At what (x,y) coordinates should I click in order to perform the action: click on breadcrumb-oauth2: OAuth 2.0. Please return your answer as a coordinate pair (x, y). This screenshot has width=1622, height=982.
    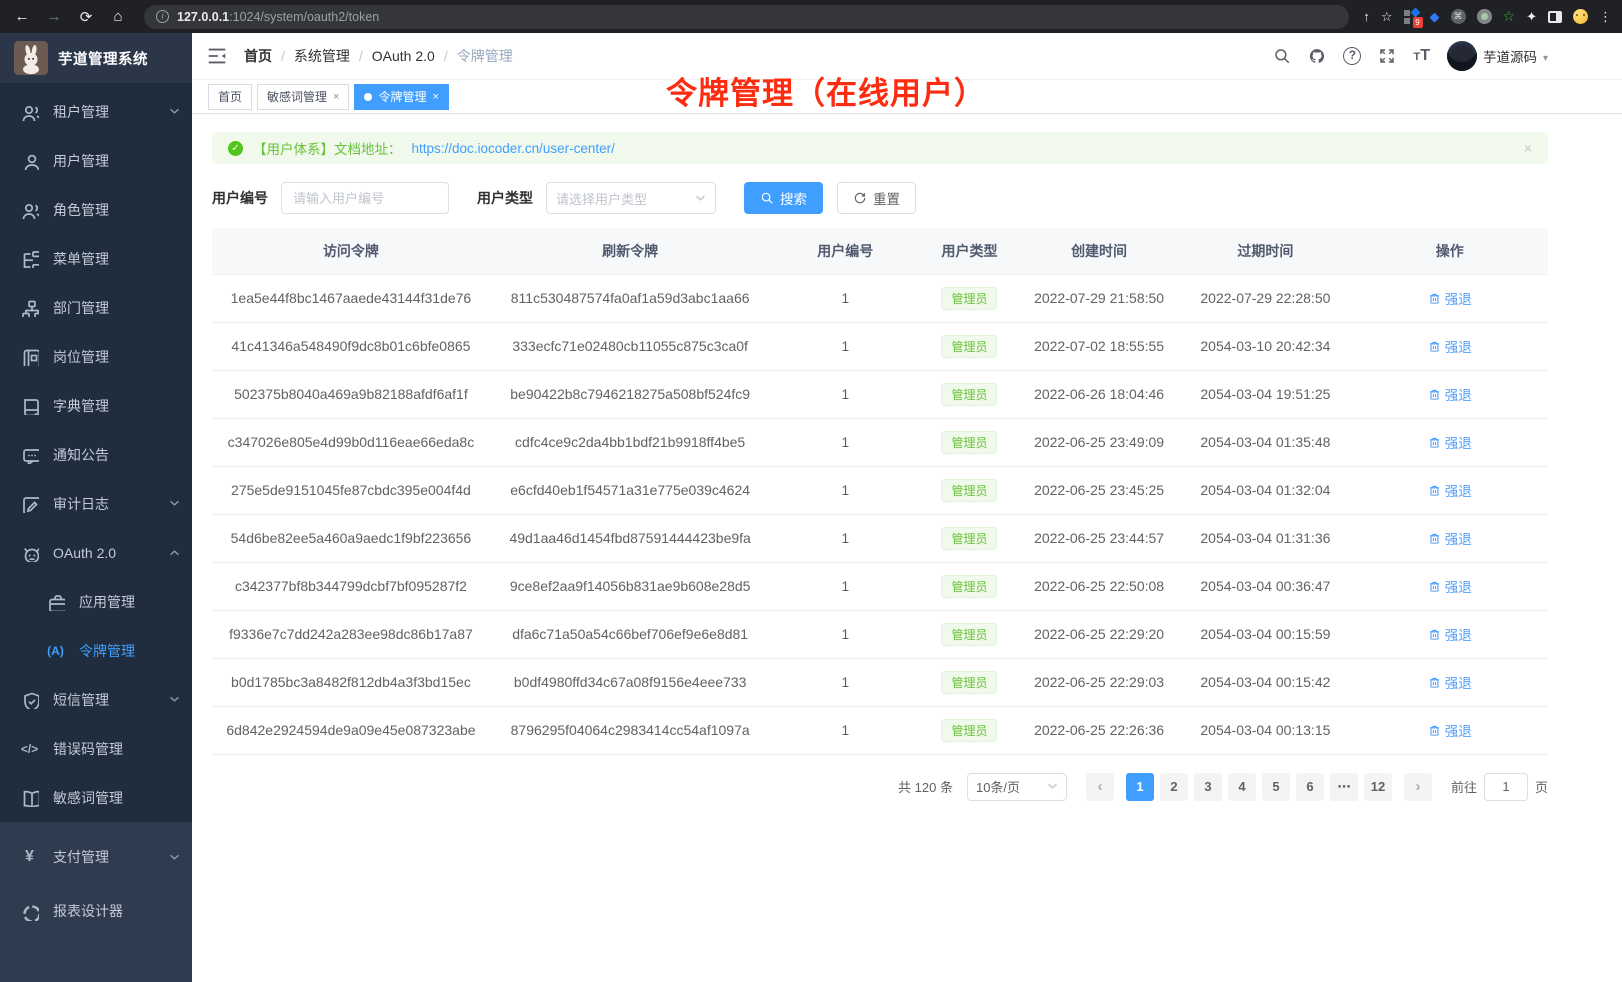
    Looking at the image, I should click on (403, 56).